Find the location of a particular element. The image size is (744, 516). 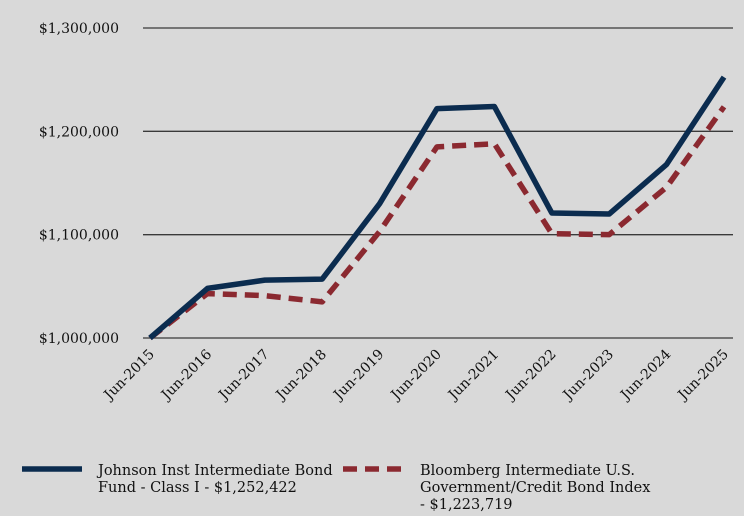

y-axis-tick-labels: $1,000,000 $1,100,000 $1,200,000 $1,300,000 is located at coordinates (79, 184).